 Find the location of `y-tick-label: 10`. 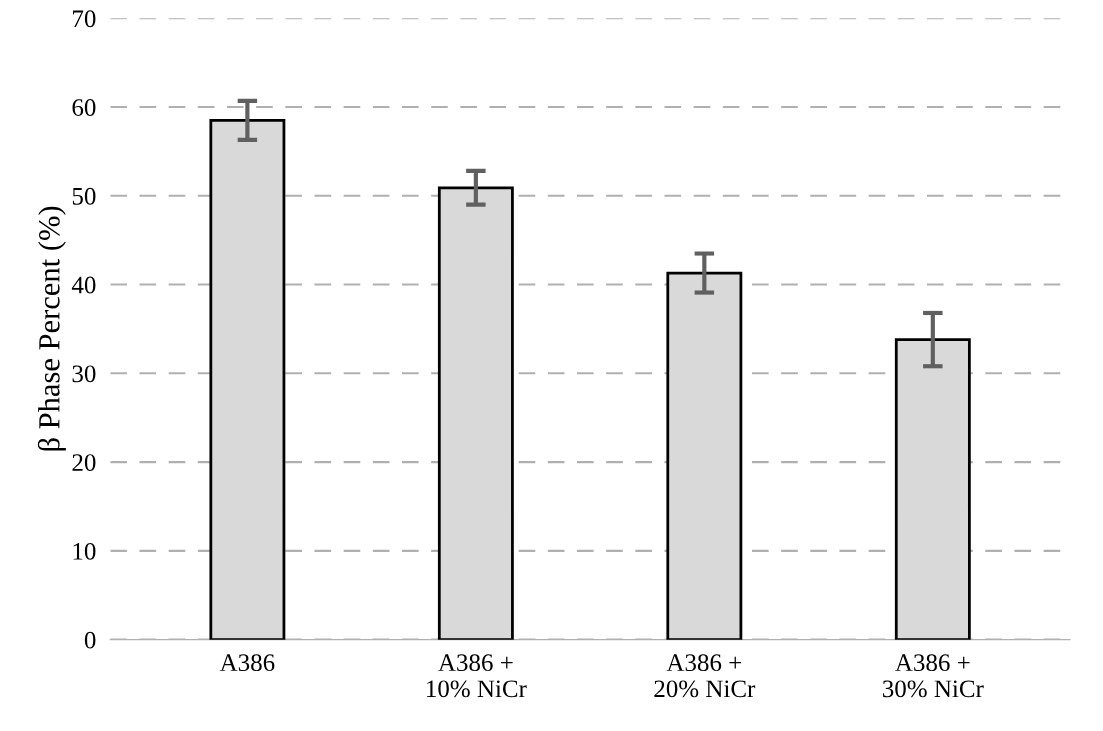

y-tick-label: 10 is located at coordinates (84, 551).